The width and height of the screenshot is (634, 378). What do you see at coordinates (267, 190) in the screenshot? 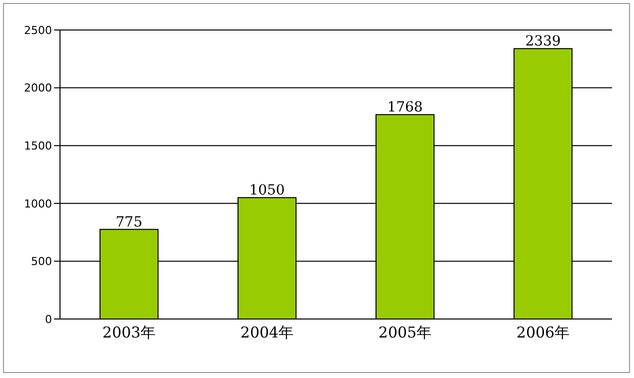
I see `data-label: 1050` at bounding box center [267, 190].